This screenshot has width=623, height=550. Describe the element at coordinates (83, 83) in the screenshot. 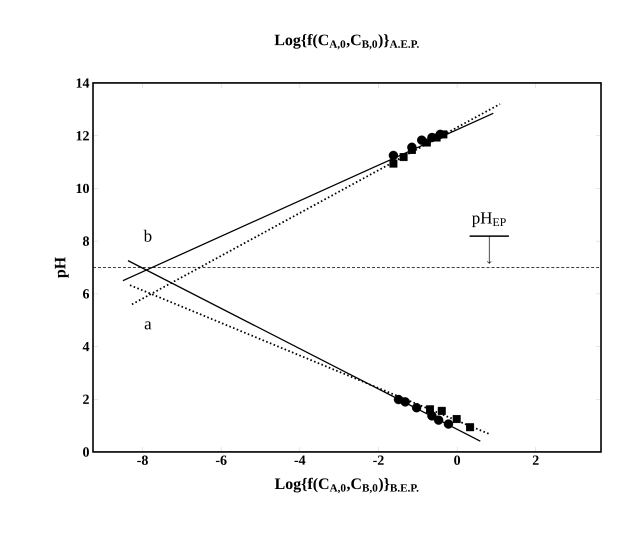

I see `y-tick-label: 14` at that location.